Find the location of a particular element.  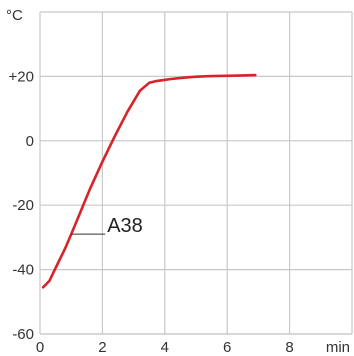

x-axis-unit-label: min is located at coordinates (338, 347).